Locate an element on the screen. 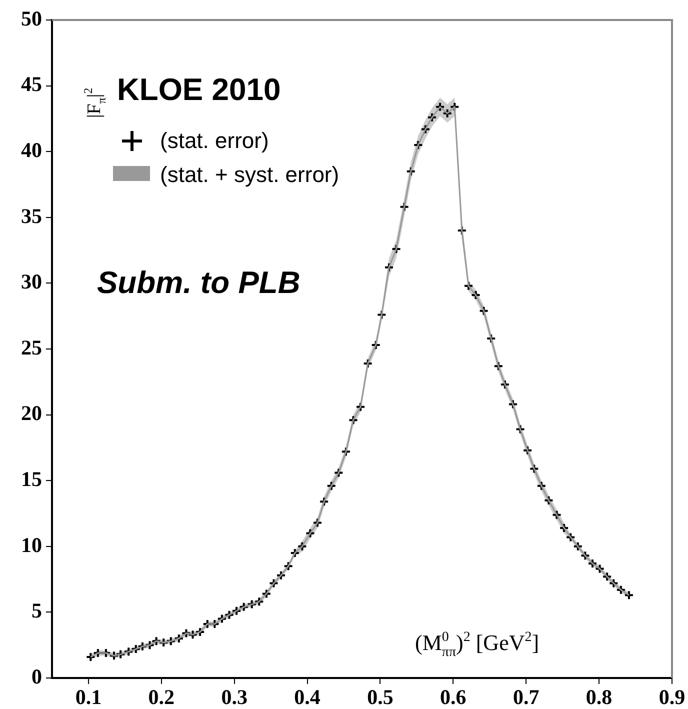 The image size is (688, 709). x-tick-label: 0.2 is located at coordinates (161, 697).